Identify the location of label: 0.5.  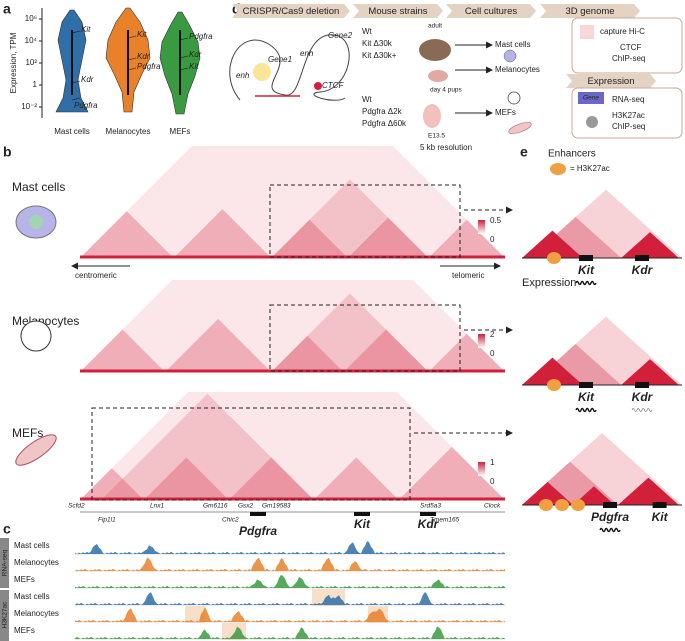
(496, 220).